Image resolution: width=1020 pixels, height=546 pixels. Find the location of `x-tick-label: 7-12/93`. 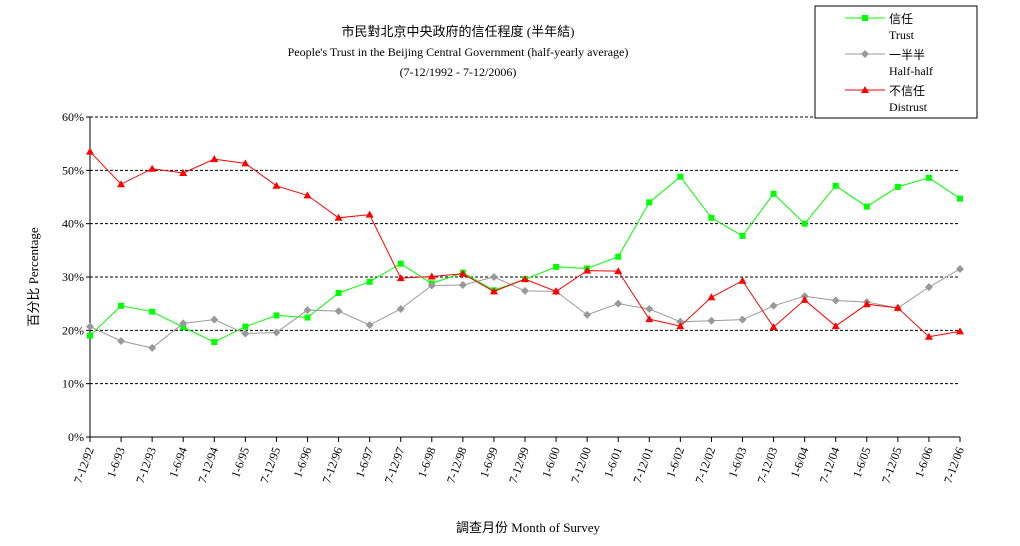

x-tick-label: 7-12/93 is located at coordinates (146, 465).